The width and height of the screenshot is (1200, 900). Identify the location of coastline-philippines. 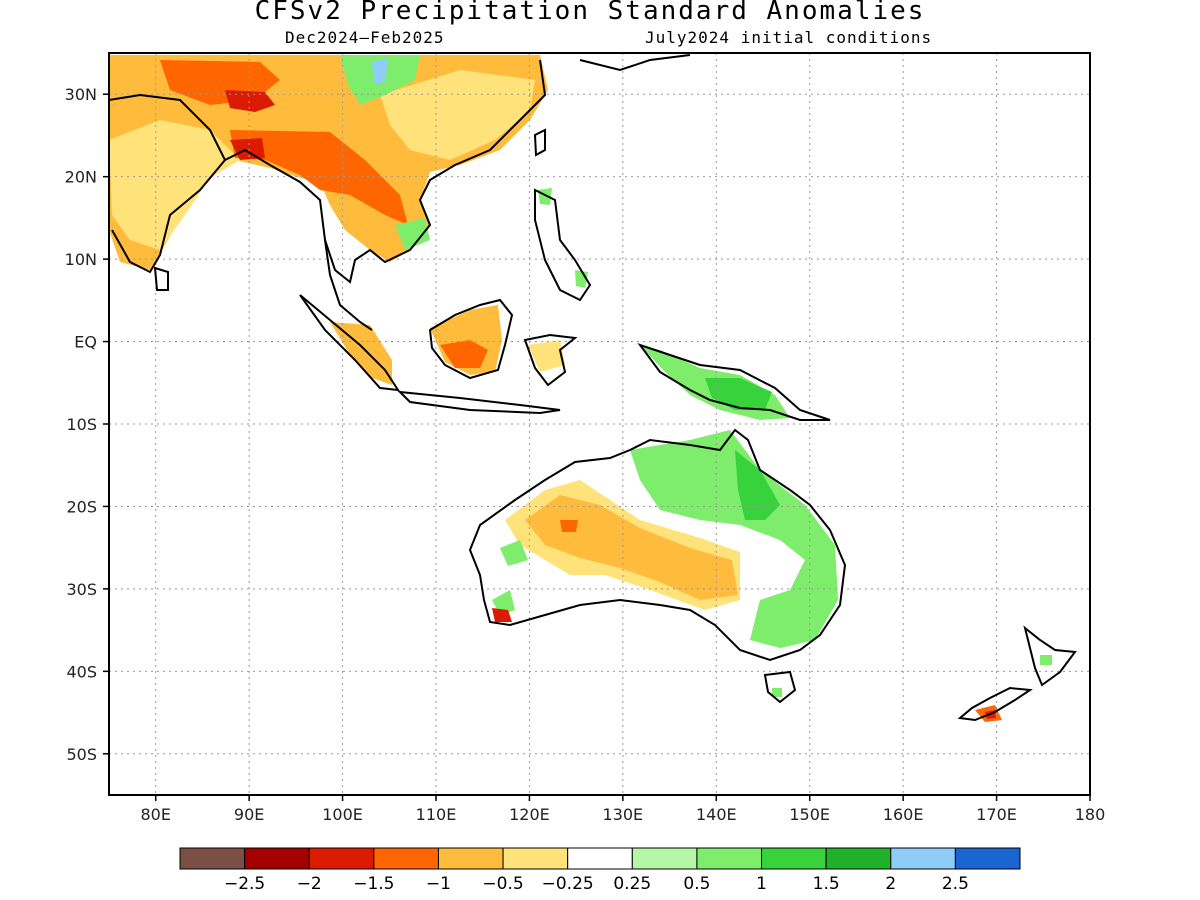
(563, 245).